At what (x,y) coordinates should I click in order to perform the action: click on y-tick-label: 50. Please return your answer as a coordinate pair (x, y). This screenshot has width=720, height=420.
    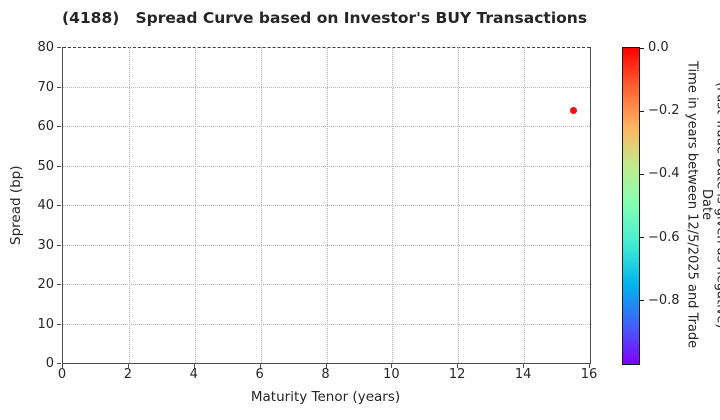
    Looking at the image, I should click on (45, 166).